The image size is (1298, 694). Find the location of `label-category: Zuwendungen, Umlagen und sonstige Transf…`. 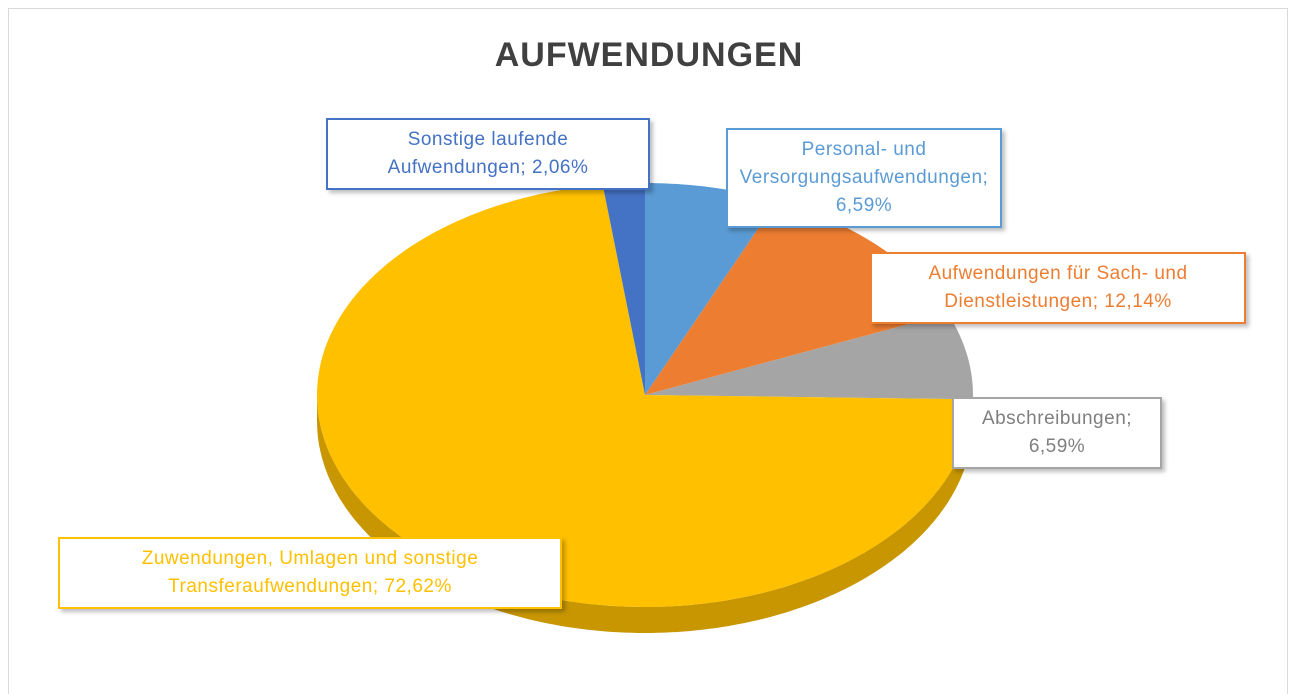

label-category: Zuwendungen, Umlagen und sonstige Transf… is located at coordinates (310, 572).